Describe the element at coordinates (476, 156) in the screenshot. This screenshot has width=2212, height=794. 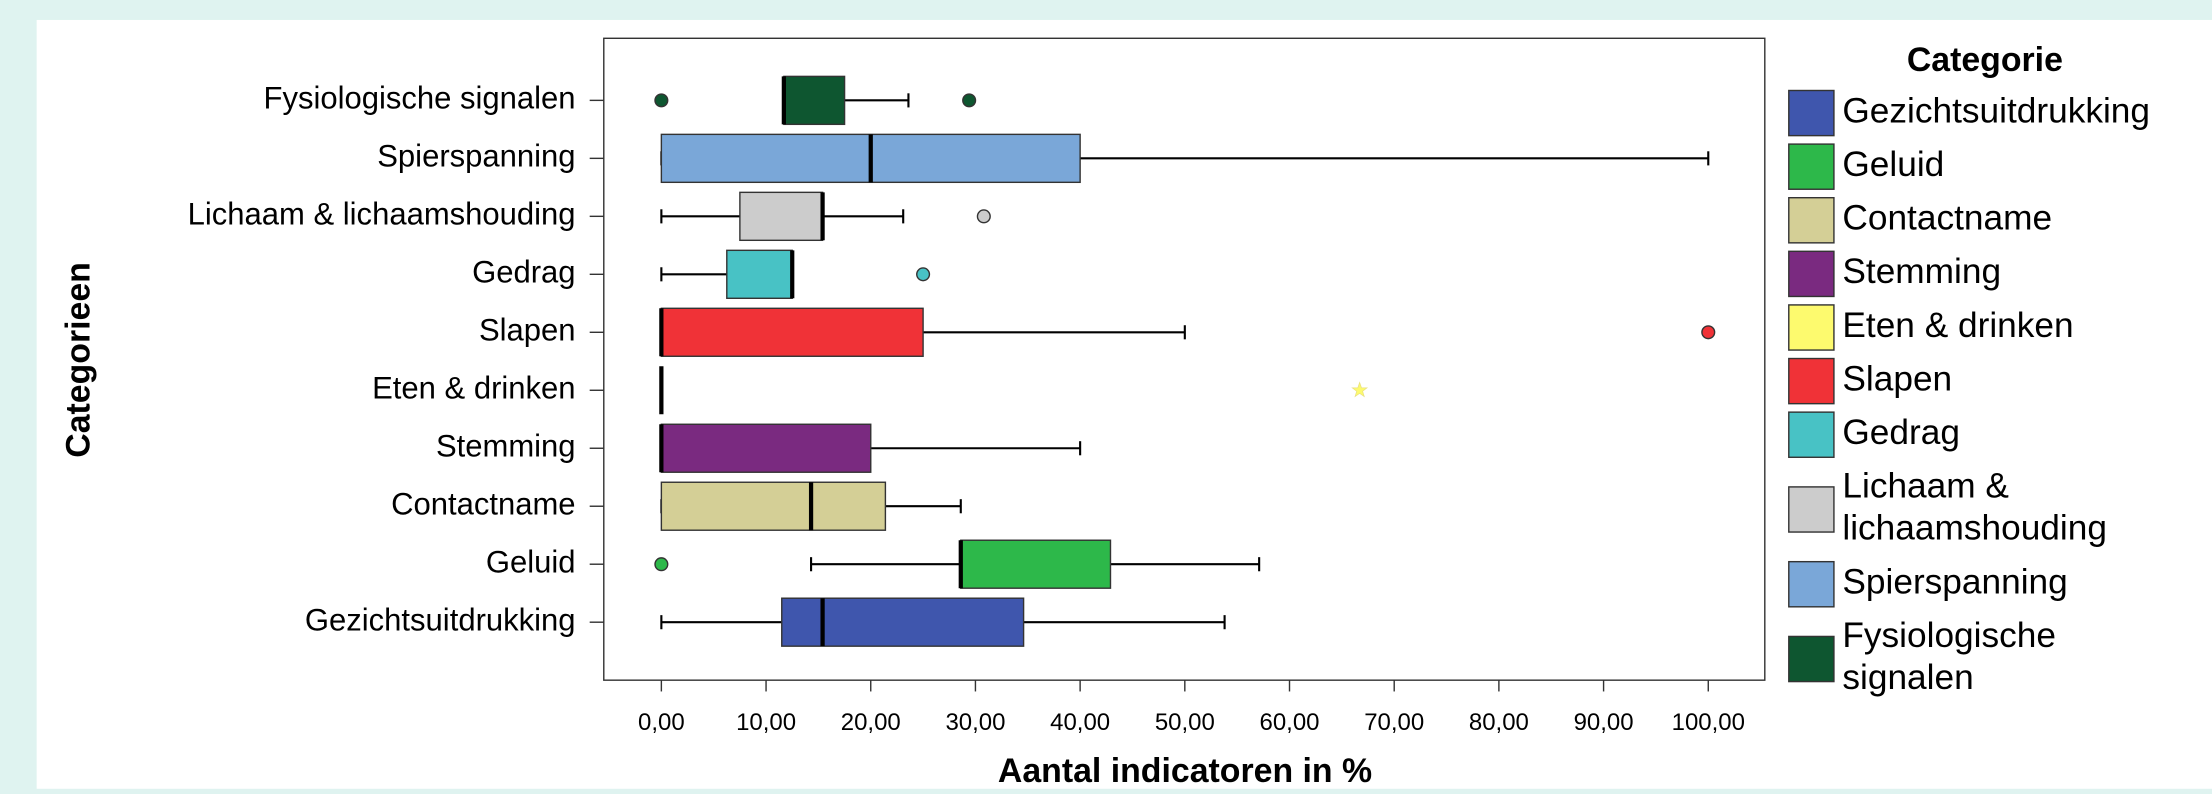
I see `y-tick-label: Spierspanning` at that location.